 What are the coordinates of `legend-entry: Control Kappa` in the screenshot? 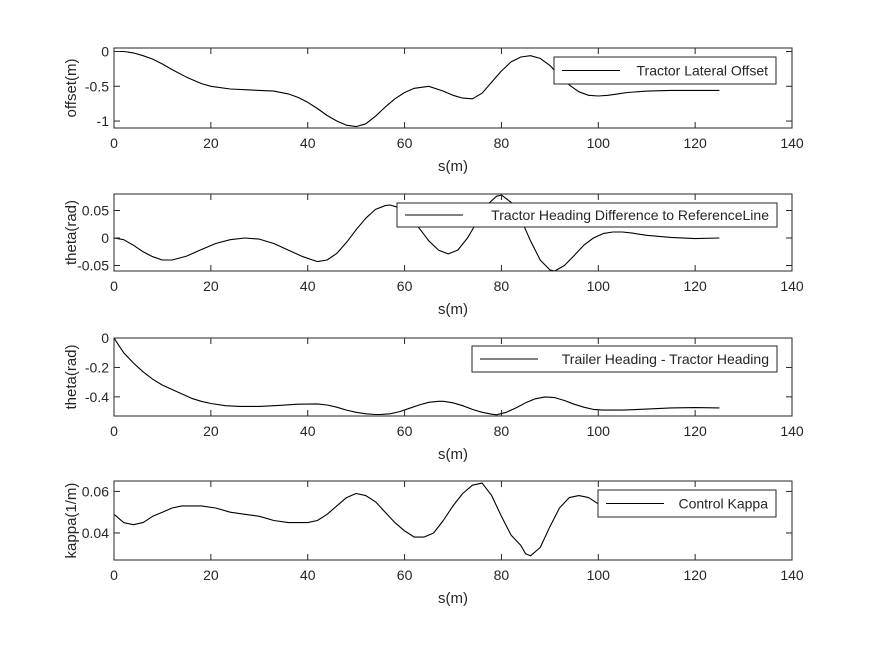 It's located at (723, 504).